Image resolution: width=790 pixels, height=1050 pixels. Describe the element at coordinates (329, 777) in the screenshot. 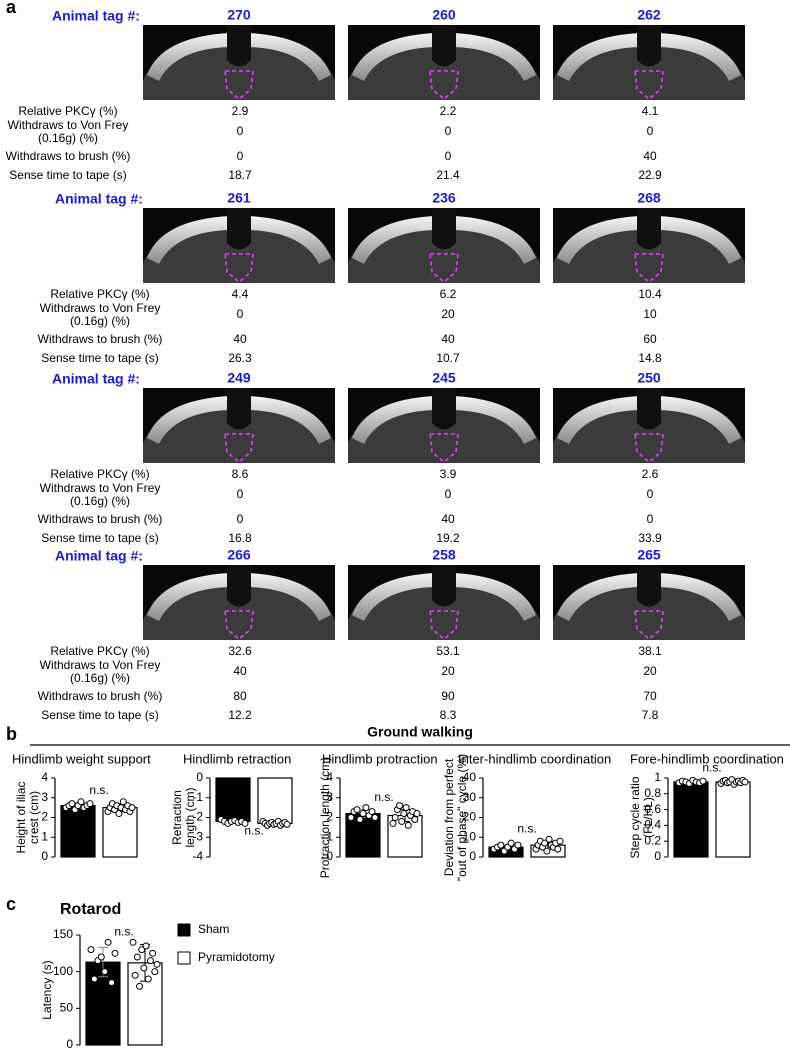

I see `y-tick-label: 4` at that location.